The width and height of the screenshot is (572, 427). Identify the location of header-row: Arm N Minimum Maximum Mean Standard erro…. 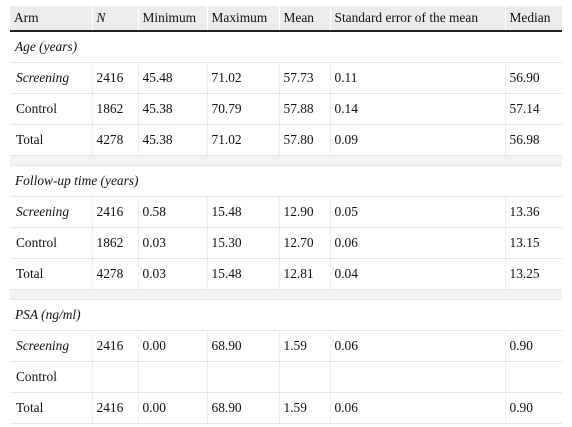
(286, 19).